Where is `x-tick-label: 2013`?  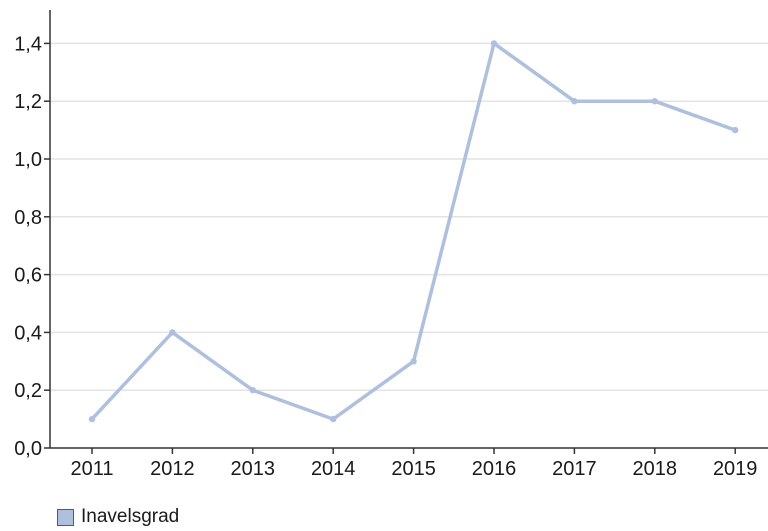
x-tick-label: 2013 is located at coordinates (253, 469).